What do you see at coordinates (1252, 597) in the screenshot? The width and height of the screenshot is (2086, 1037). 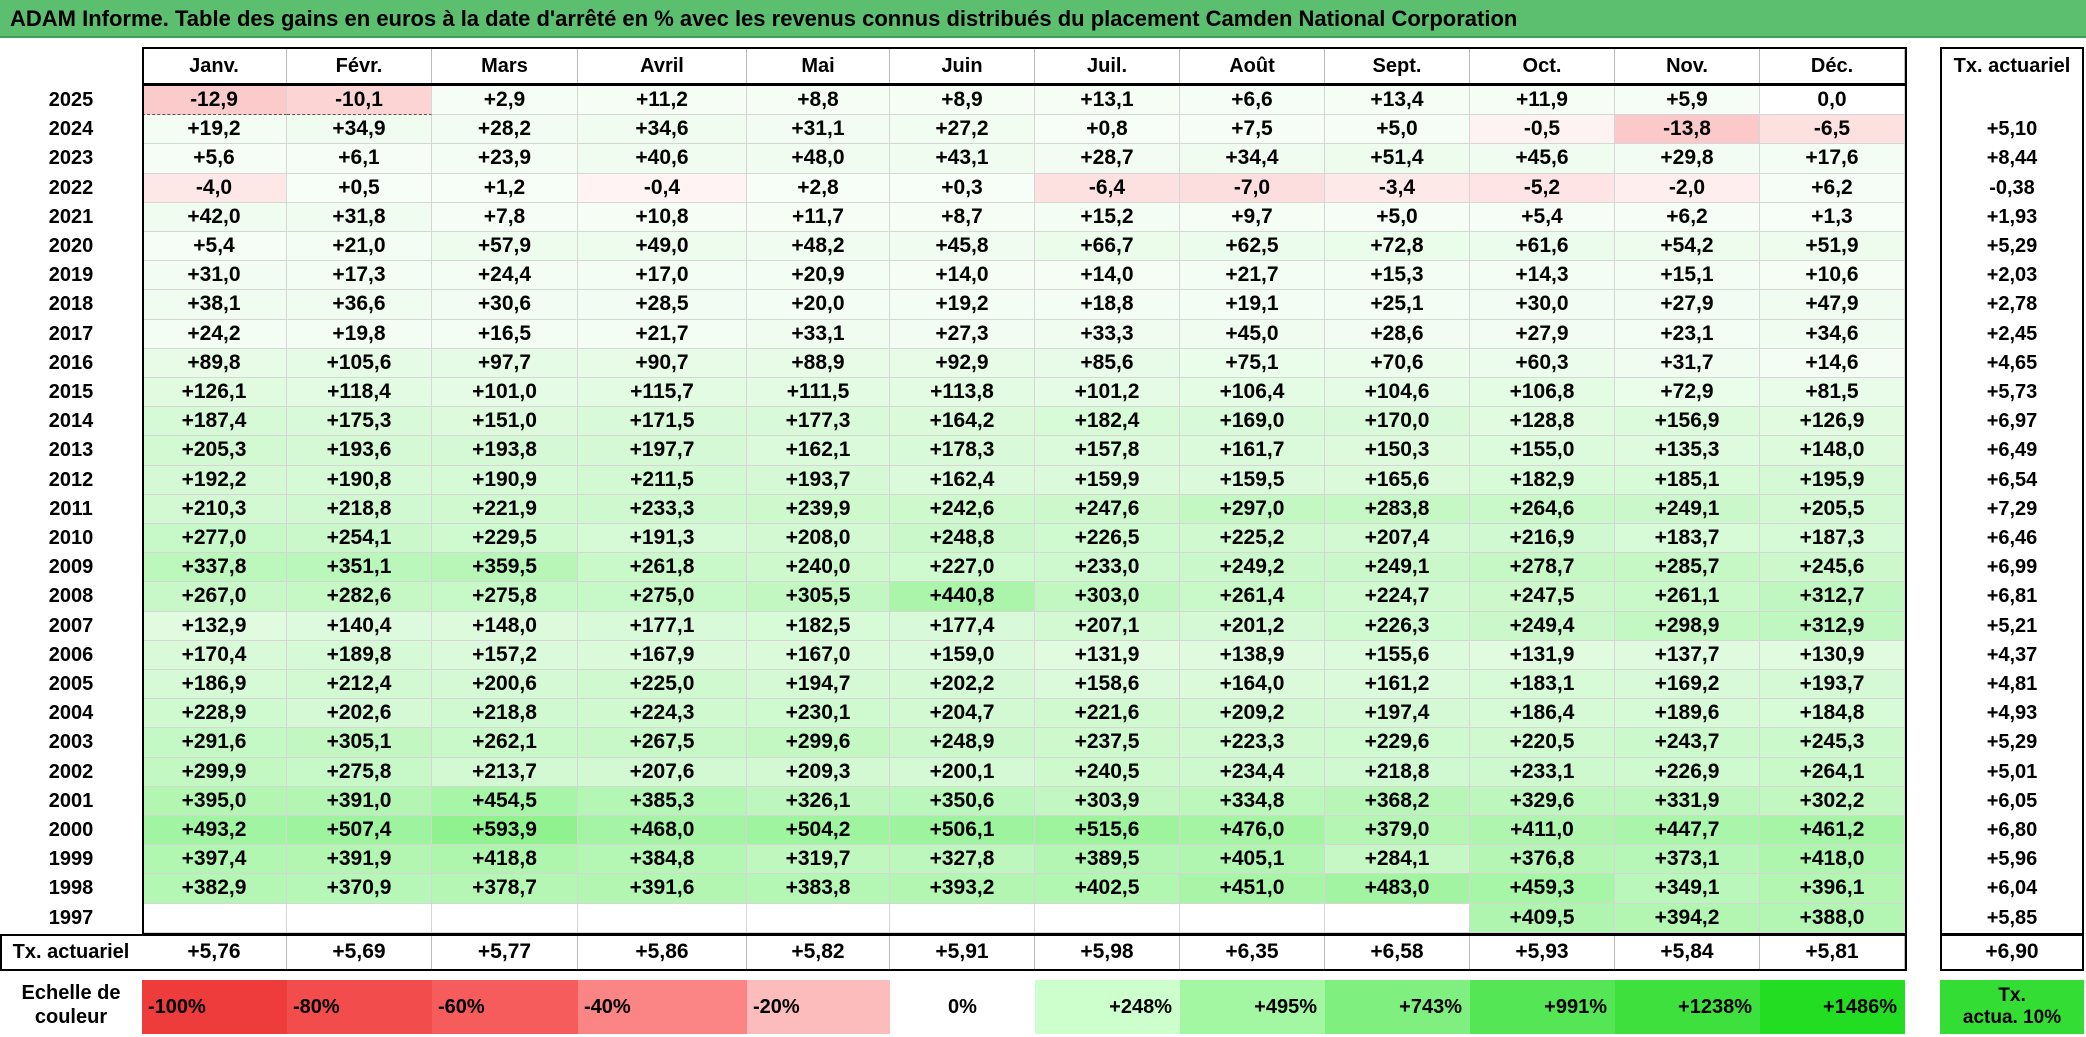 I see `table-cell: +261,4` at bounding box center [1252, 597].